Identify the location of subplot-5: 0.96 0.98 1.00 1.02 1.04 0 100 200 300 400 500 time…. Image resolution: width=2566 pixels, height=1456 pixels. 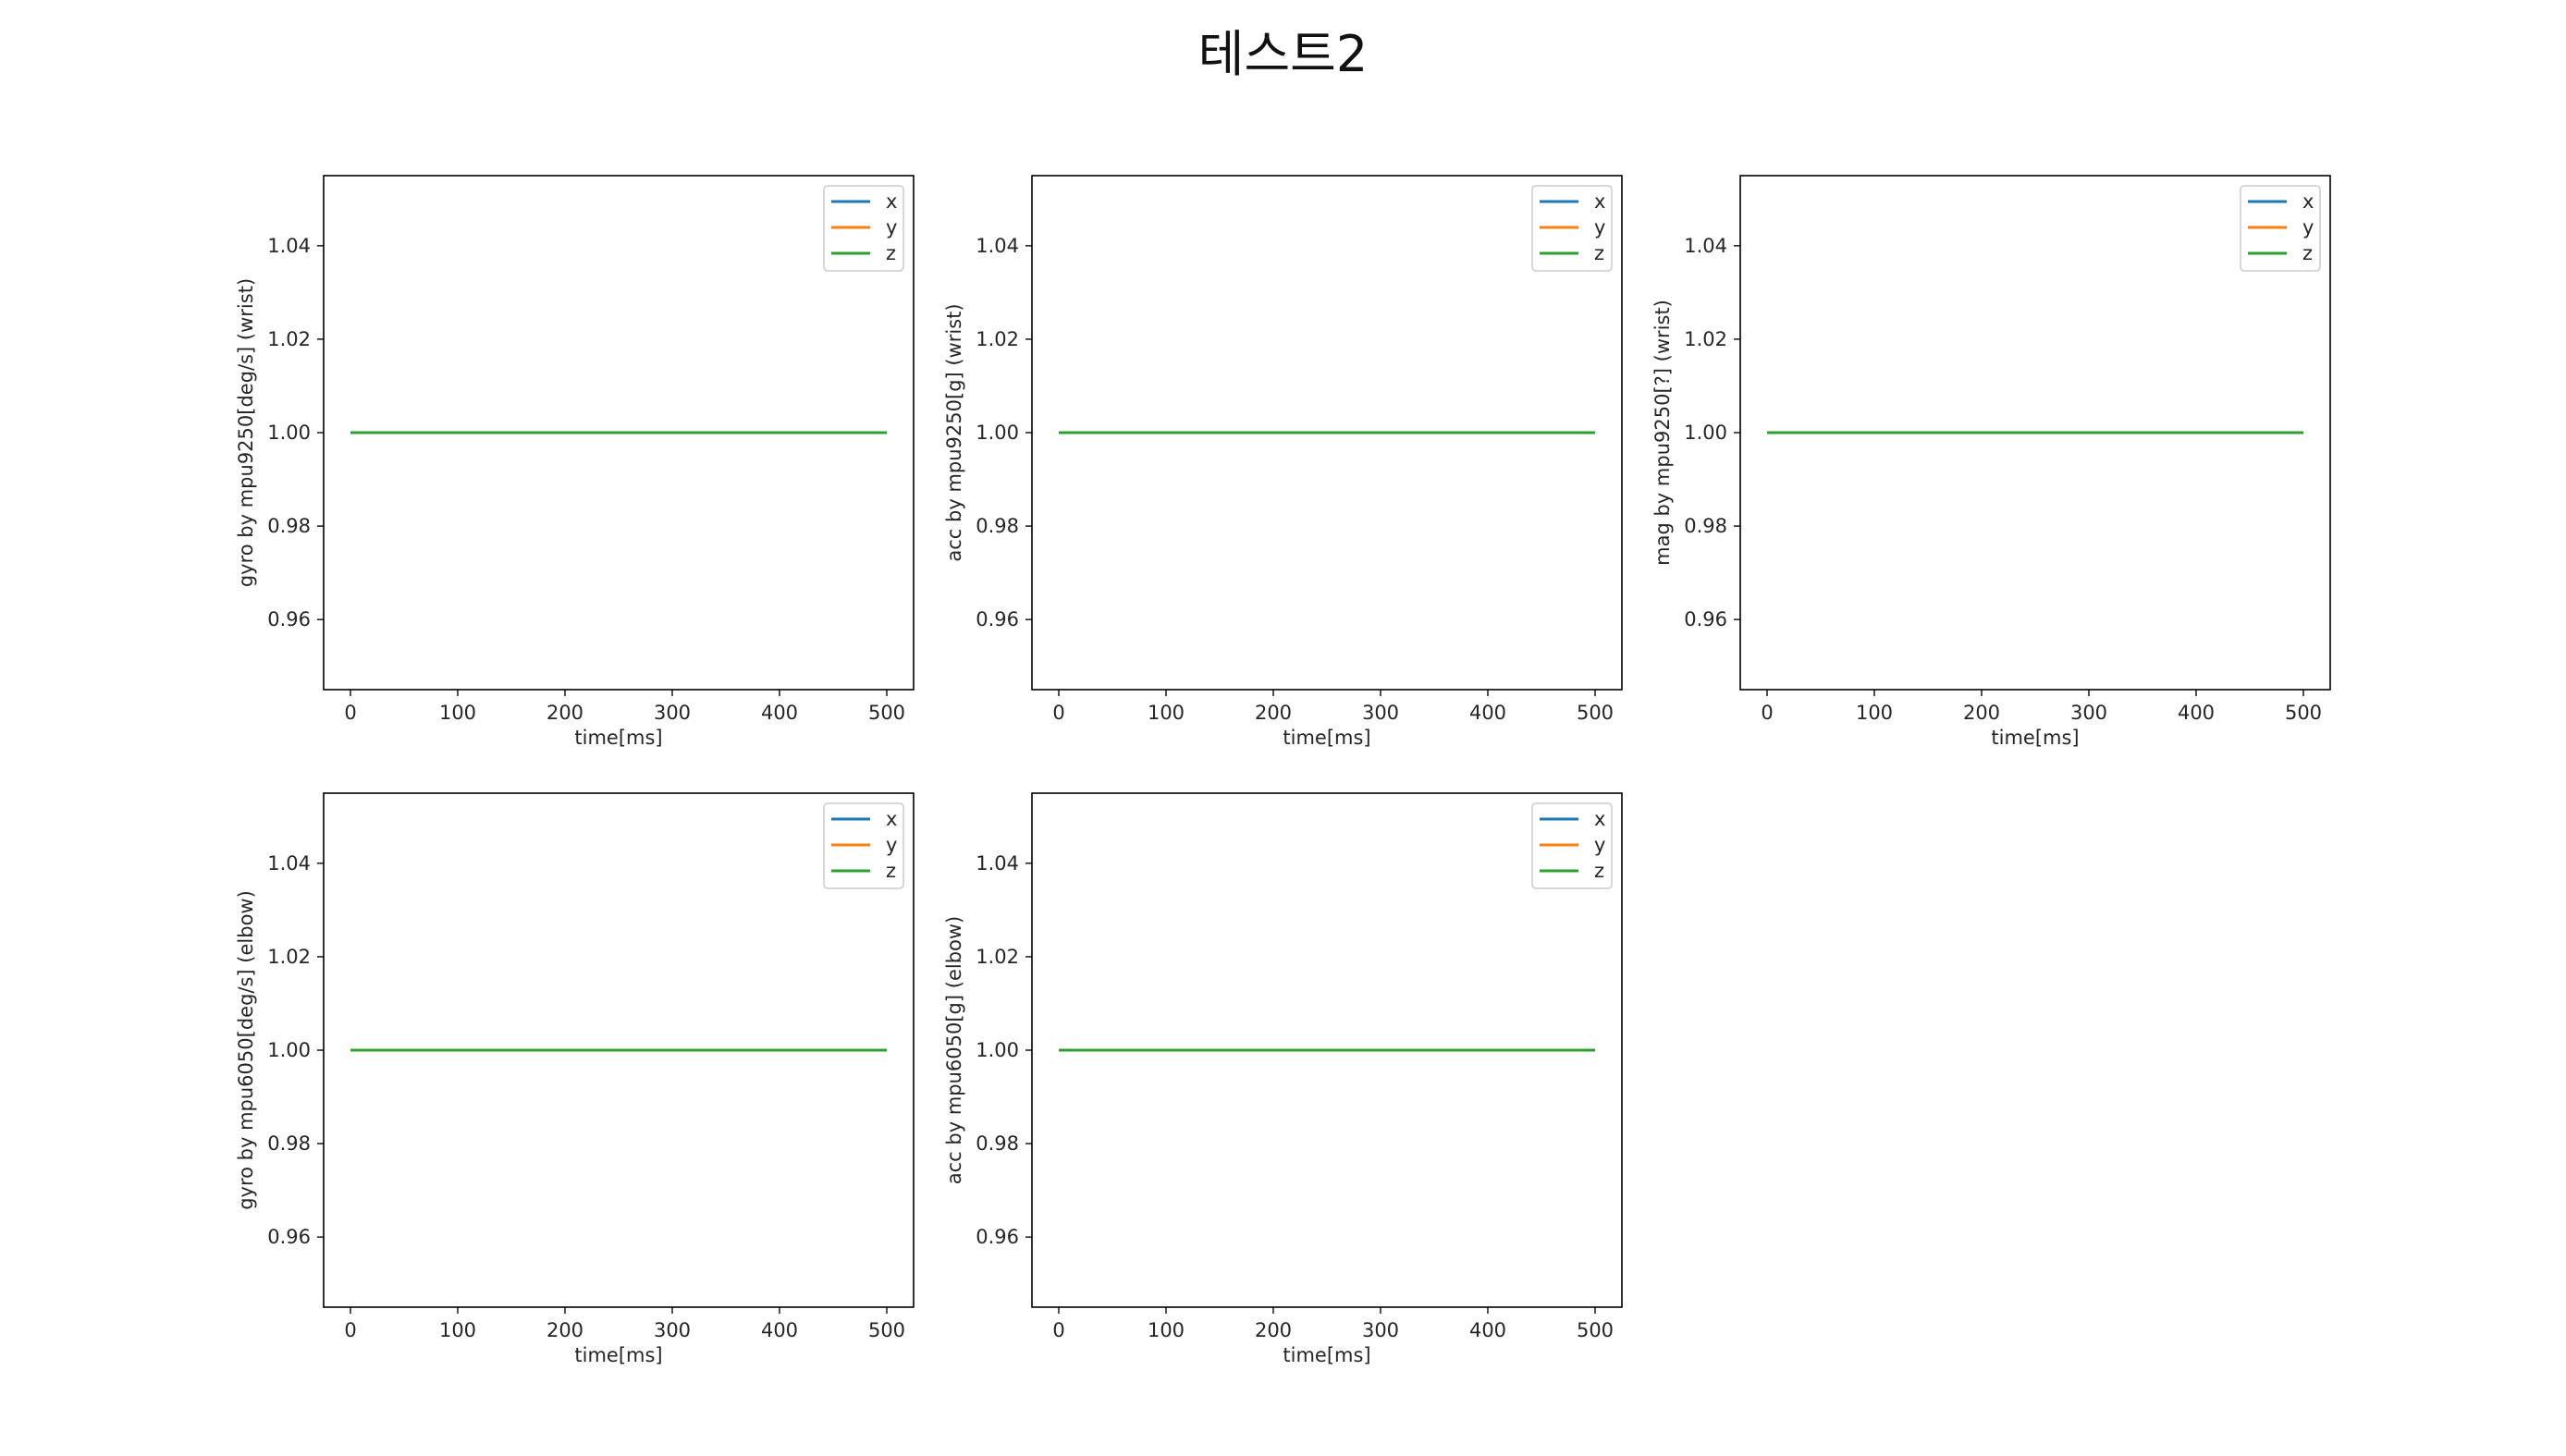
(1283, 1079).